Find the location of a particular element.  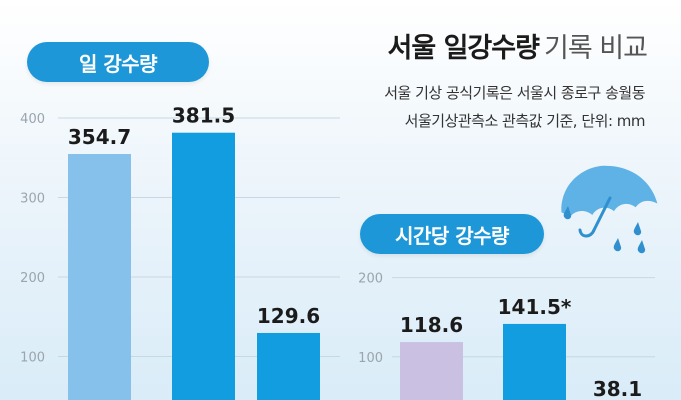

umbrella-rain-icon is located at coordinates (609, 209).